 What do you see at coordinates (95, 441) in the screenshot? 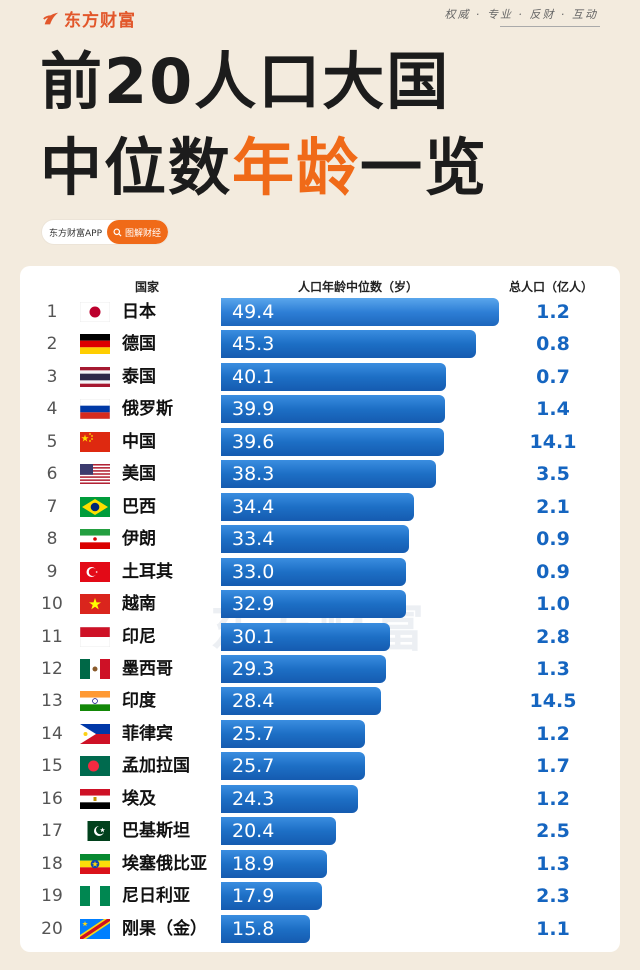
I see `china-flag` at bounding box center [95, 441].